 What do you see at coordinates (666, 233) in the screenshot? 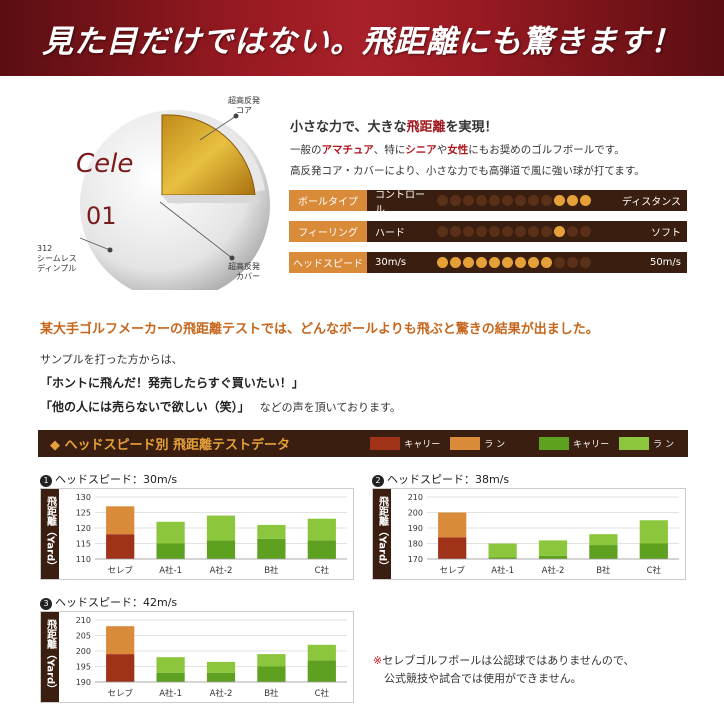
I see `spec-right-label: ソフト` at bounding box center [666, 233].